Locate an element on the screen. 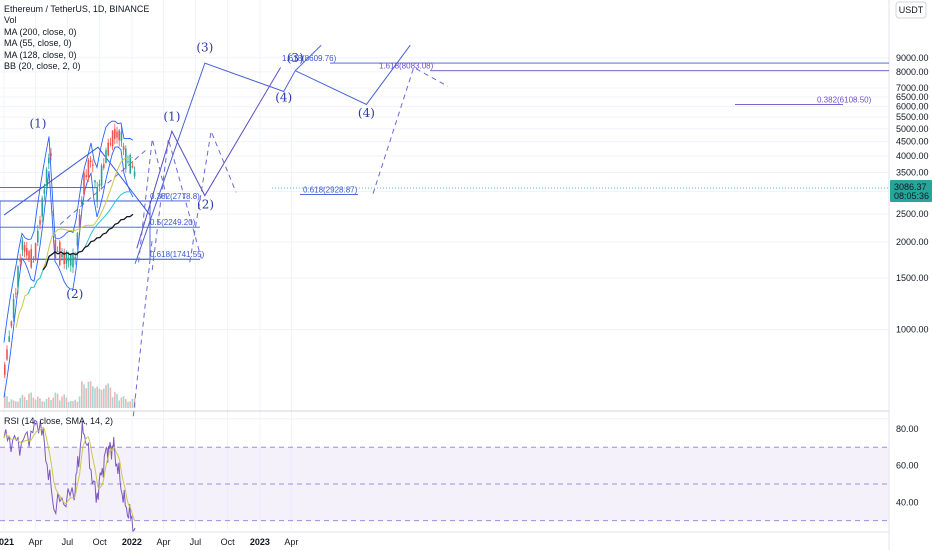 The height and width of the screenshot is (550, 932). legend-line: BB (20, close, 2, 0) is located at coordinates (42, 66).